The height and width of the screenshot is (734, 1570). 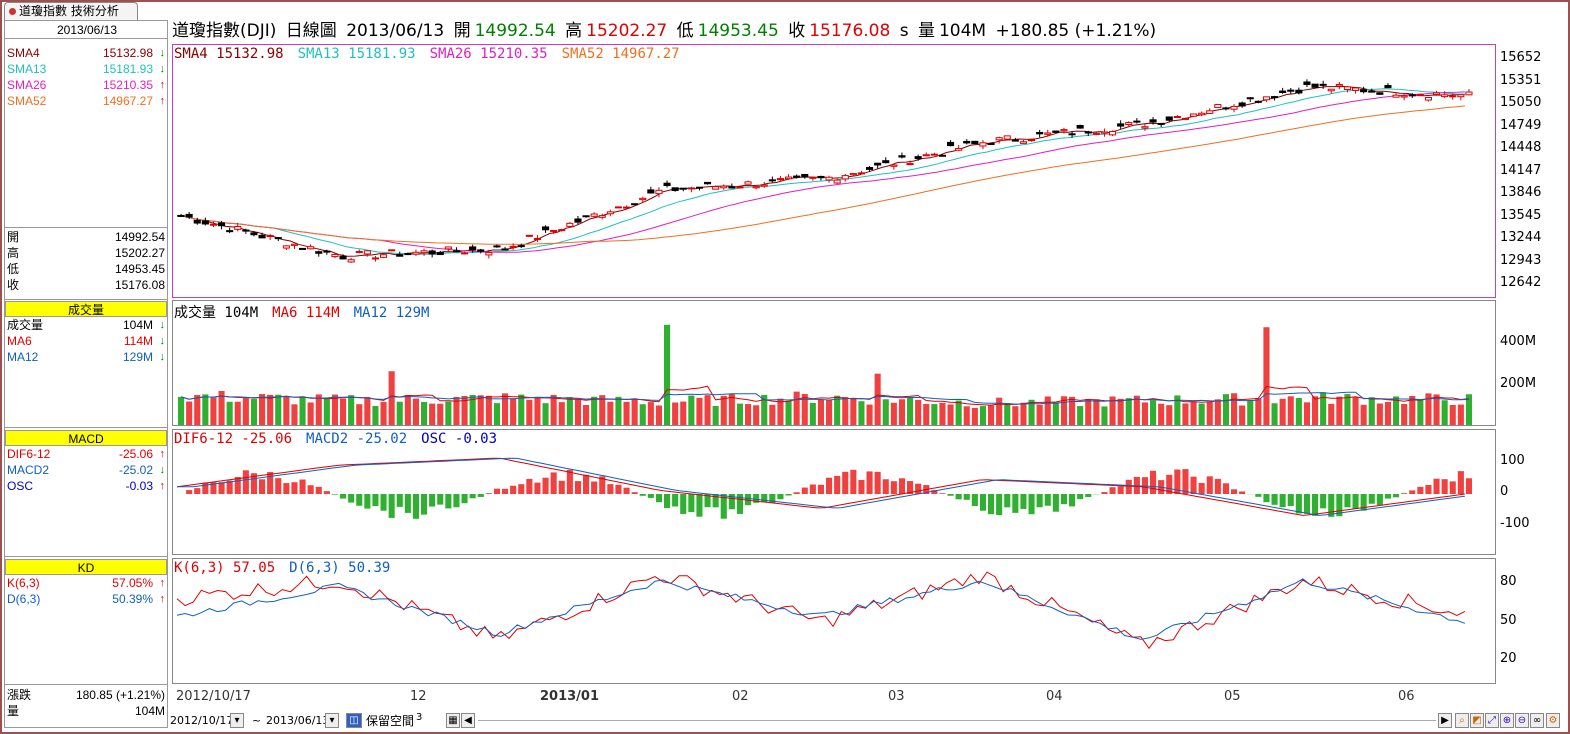 What do you see at coordinates (957, 720) in the screenshot?
I see `scrollbar-track` at bounding box center [957, 720].